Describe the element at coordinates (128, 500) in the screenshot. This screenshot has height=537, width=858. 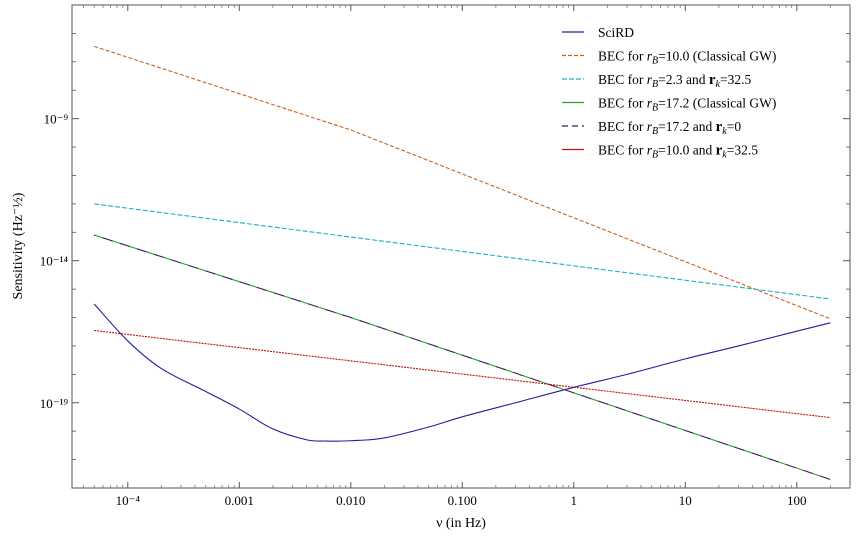
I see `x-tick-label: 10⁻⁴` at that location.